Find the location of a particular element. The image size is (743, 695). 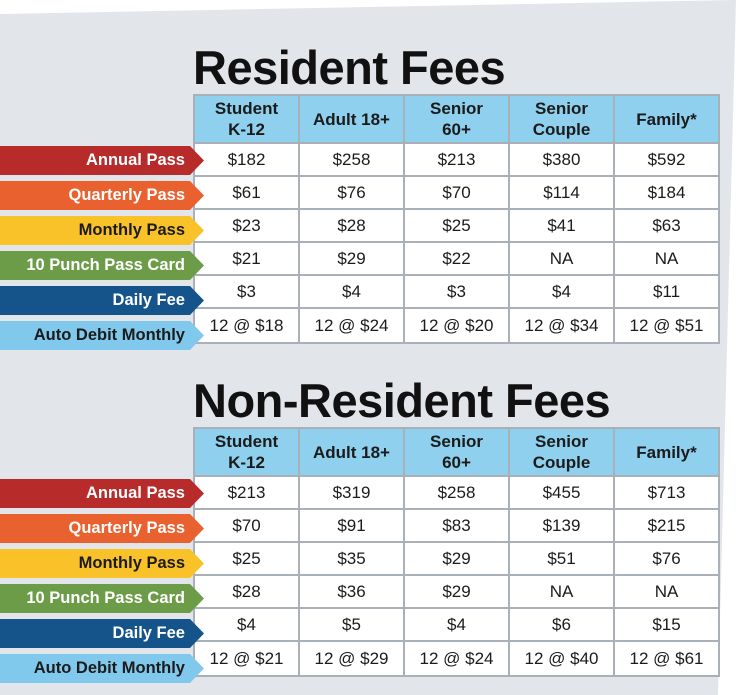

table-cell: 12 @ $51 is located at coordinates (666, 325).